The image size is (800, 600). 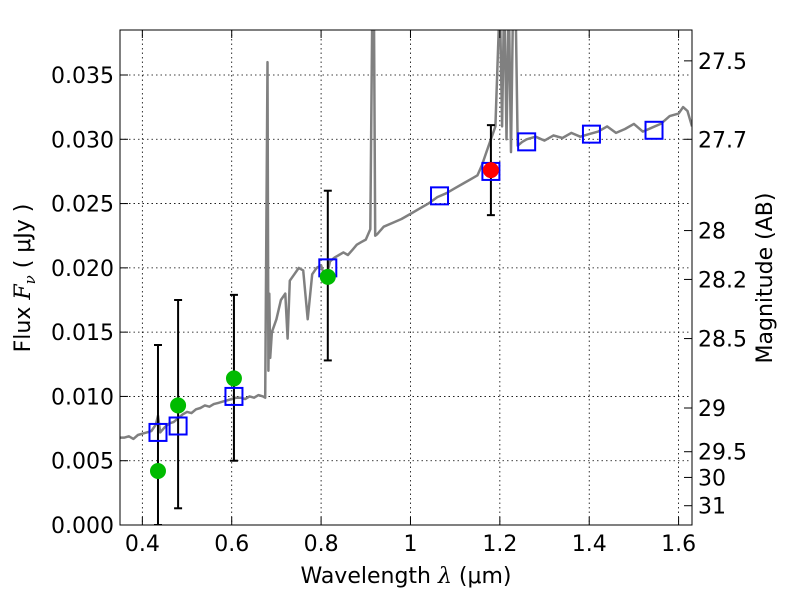 What do you see at coordinates (722, 280) in the screenshot?
I see `y2-tick-label: 28.2` at bounding box center [722, 280].